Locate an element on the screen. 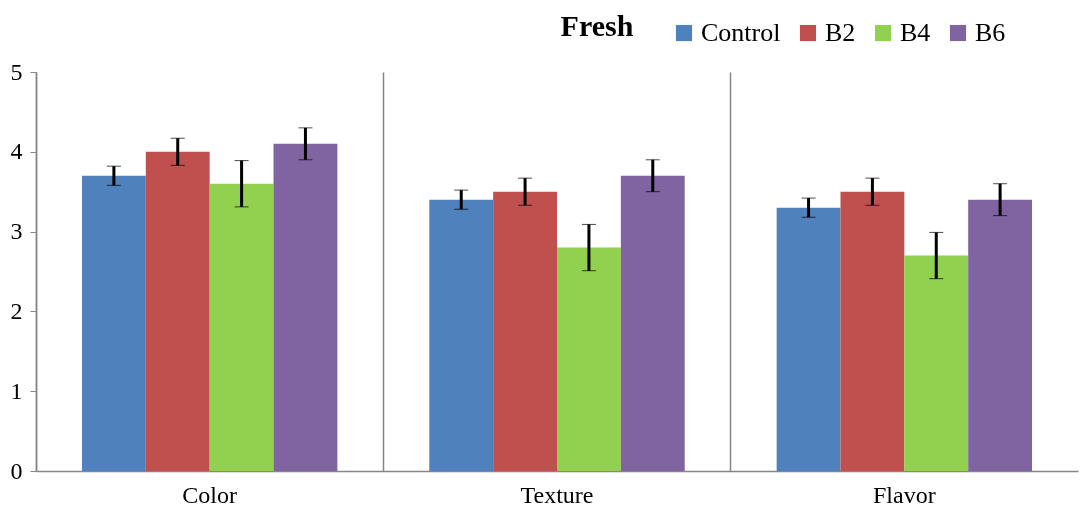 This screenshot has width=1086, height=511. legend-label: B6 is located at coordinates (990, 32).